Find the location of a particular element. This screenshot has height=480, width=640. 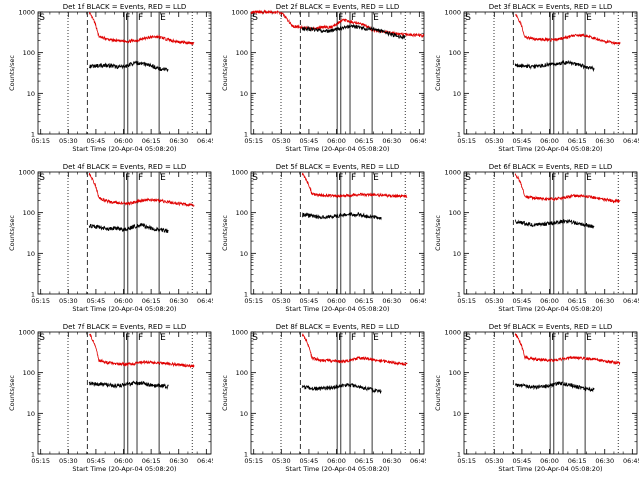

chart-title: Det 1f BLACK = Events, RED = LLD is located at coordinates (124, 7).